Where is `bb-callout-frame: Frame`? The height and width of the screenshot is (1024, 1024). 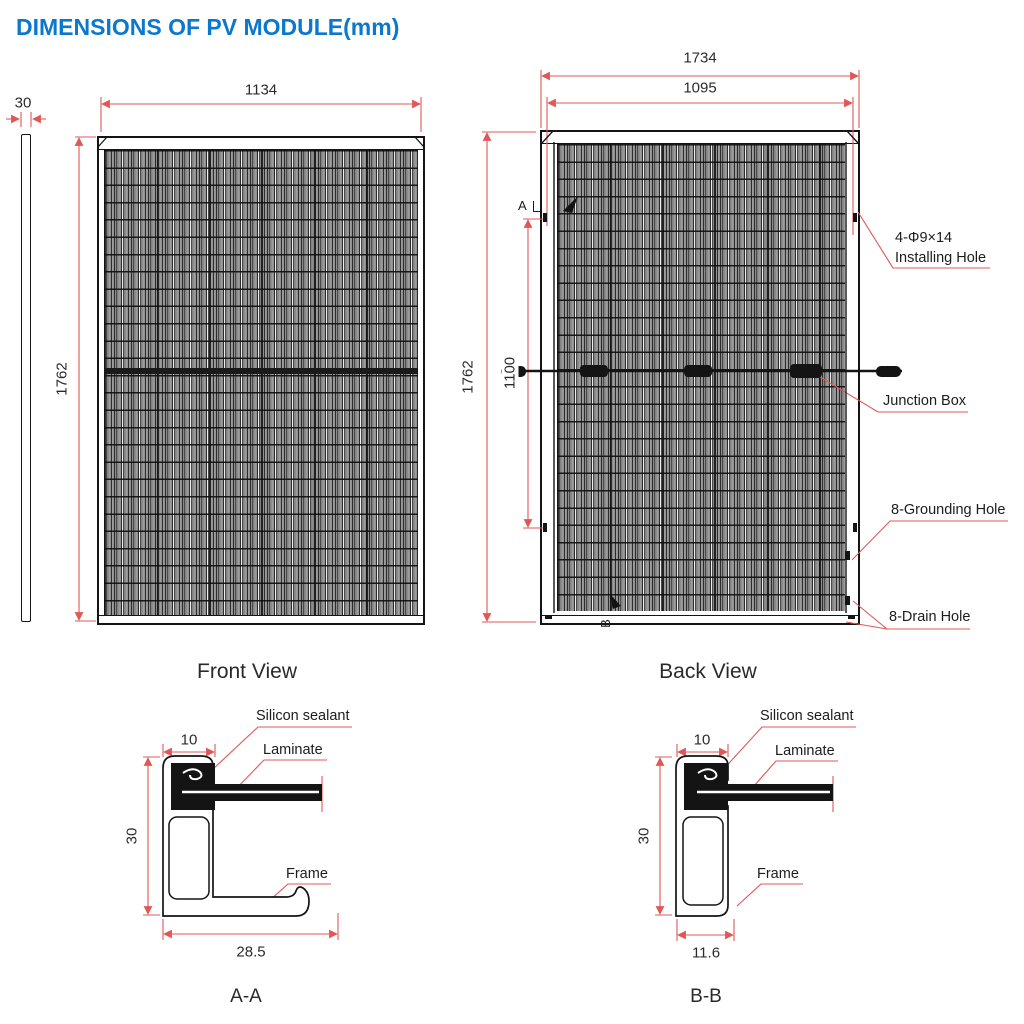 bb-callout-frame: Frame is located at coordinates (778, 874).